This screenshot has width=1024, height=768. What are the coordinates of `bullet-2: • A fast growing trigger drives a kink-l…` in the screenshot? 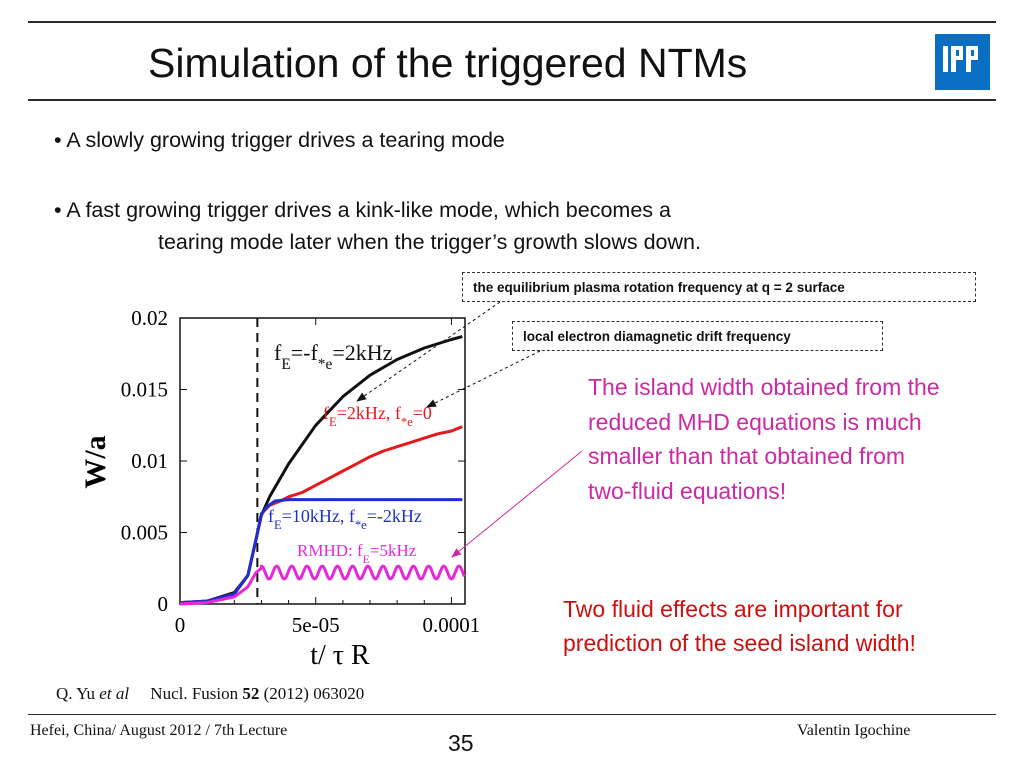 It's located at (362, 210).